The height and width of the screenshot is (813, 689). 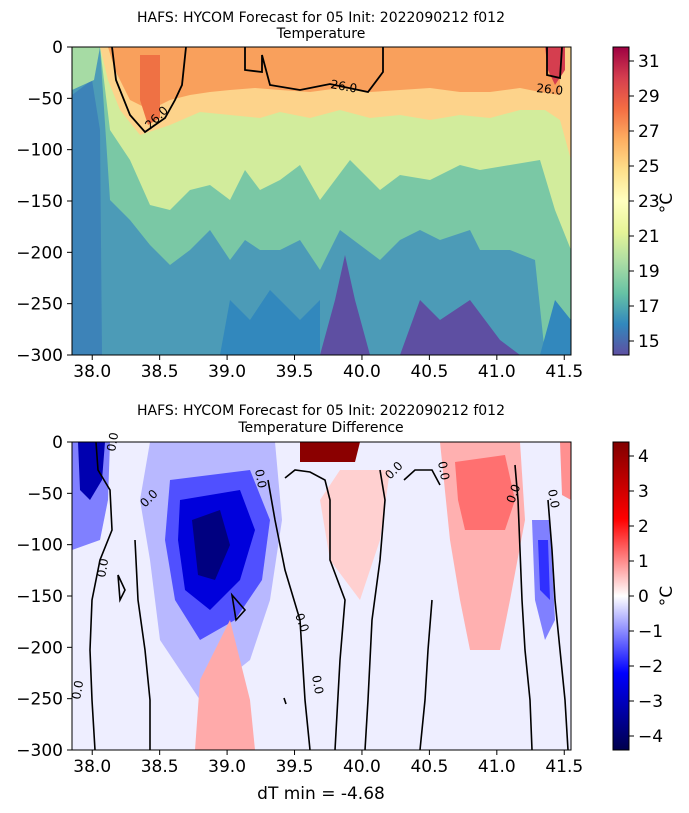 What do you see at coordinates (649, 237) in the screenshot?
I see `colorbar-tick-label: 21` at bounding box center [649, 237].